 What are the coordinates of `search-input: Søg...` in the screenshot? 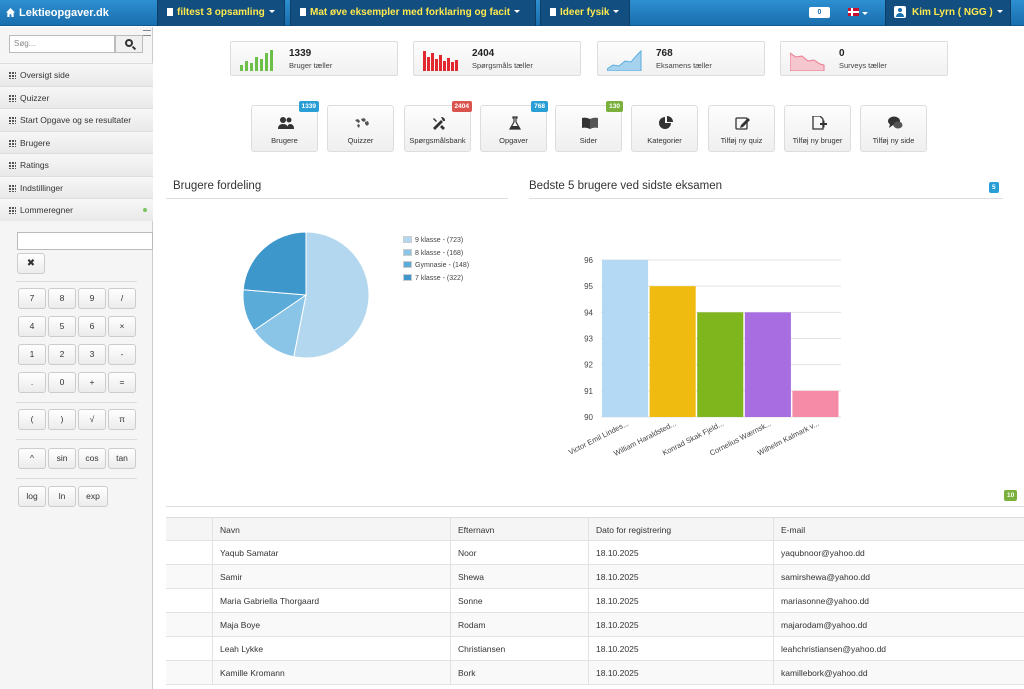 It's located at (62, 44).